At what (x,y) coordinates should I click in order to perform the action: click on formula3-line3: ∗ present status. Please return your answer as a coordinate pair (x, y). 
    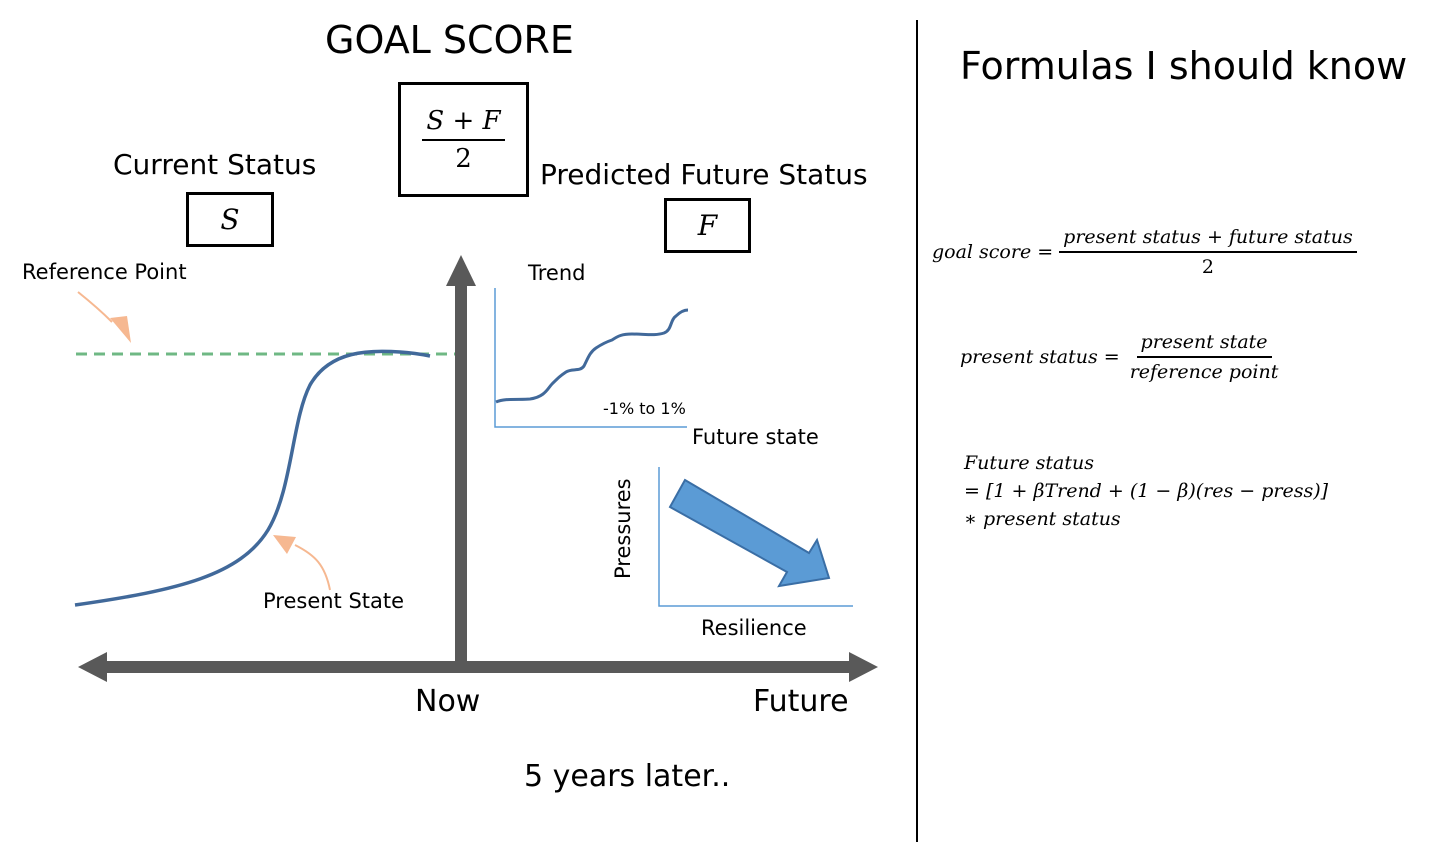
    Looking at the image, I should click on (1042, 519).